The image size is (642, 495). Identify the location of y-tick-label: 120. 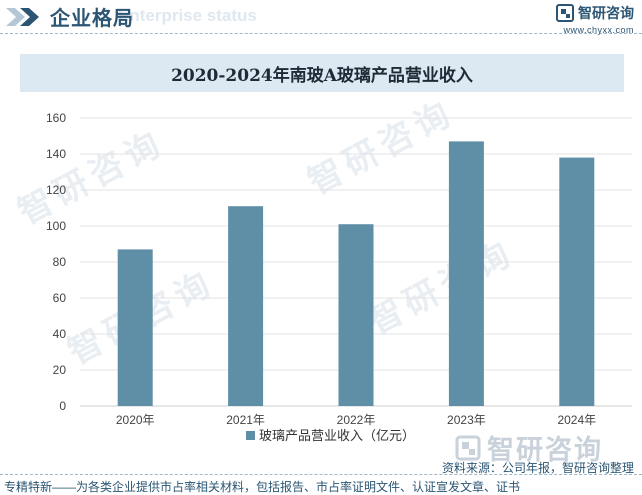
(56, 190).